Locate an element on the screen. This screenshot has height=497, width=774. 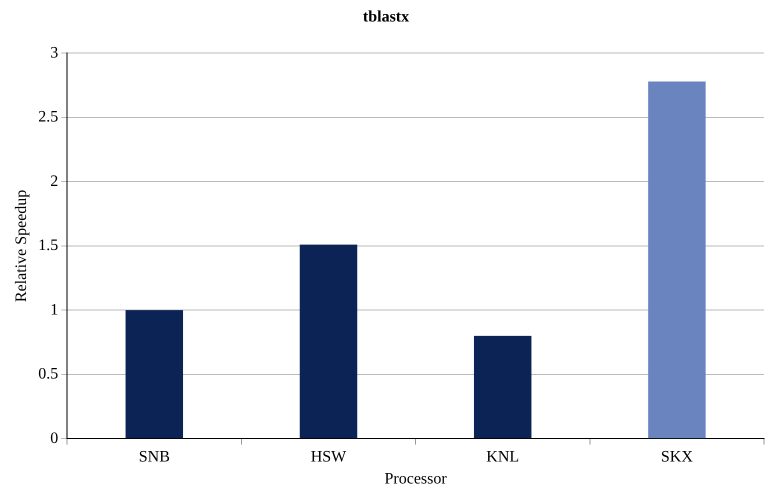
x-axis-title: Processor is located at coordinates (416, 479).